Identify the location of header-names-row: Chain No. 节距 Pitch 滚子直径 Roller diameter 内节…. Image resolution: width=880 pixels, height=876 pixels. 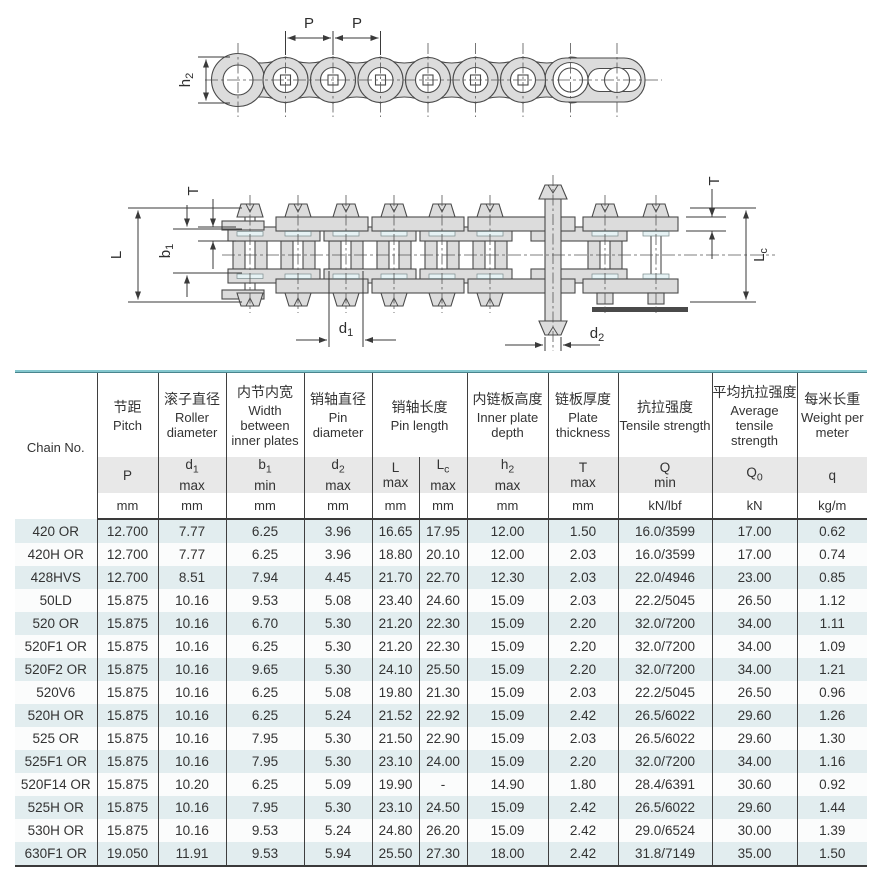
(441, 415).